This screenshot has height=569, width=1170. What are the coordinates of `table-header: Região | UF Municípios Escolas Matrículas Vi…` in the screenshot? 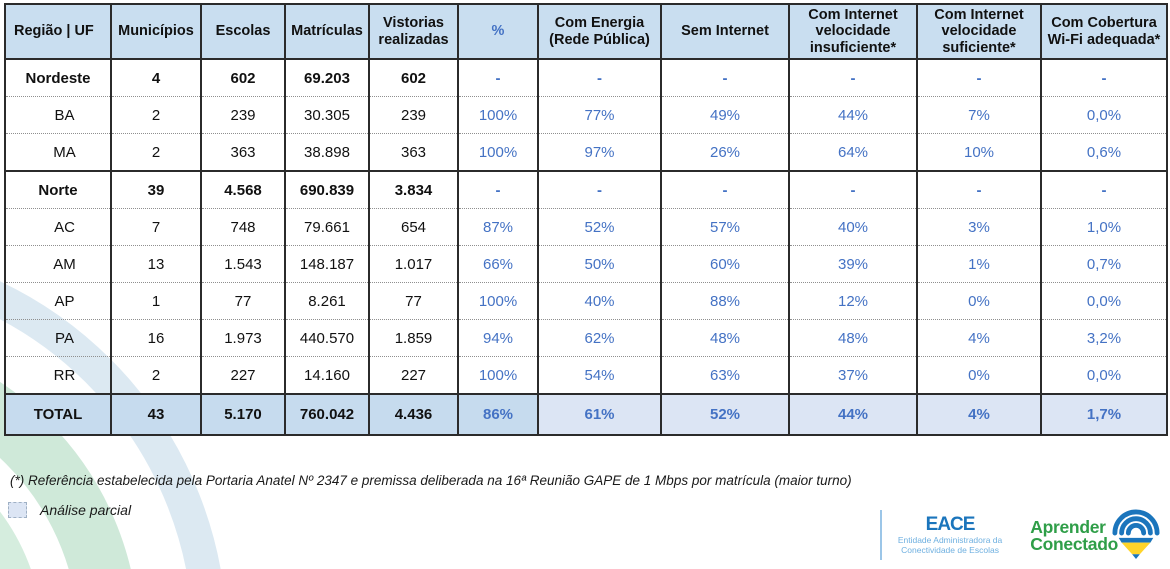 It's located at (586, 31).